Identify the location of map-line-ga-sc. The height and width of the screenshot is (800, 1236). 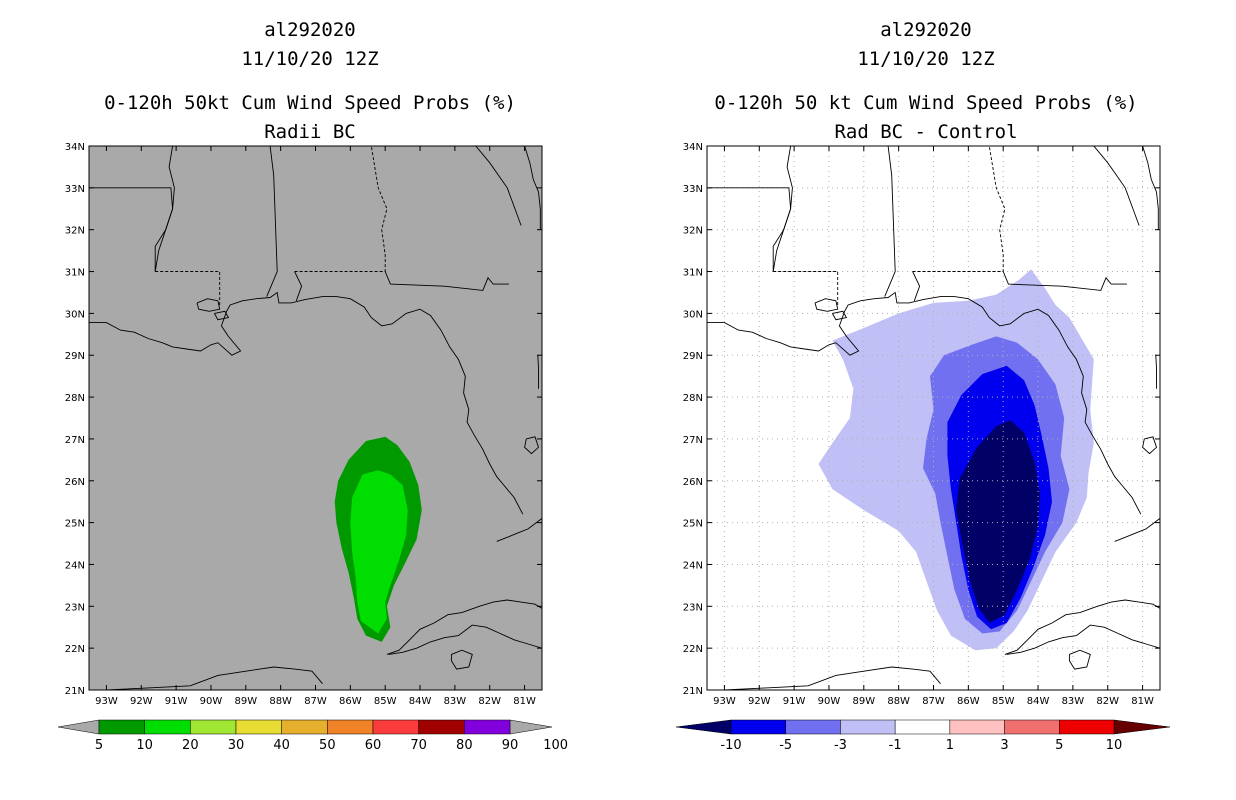
(498, 186).